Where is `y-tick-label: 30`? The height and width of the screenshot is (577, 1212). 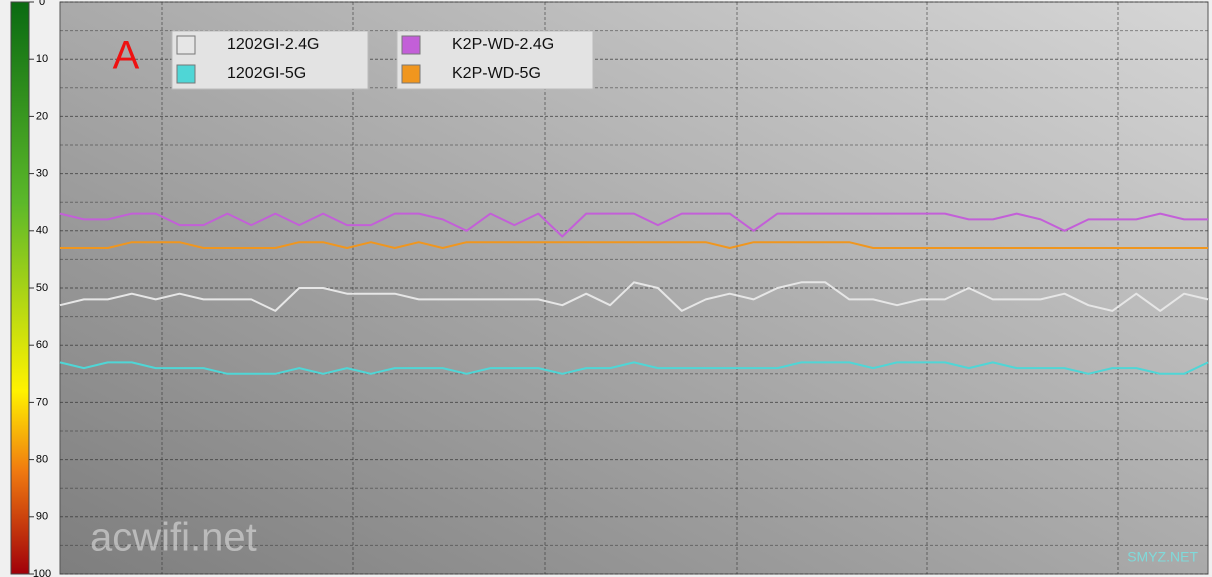 y-tick-label: 30 is located at coordinates (42, 174).